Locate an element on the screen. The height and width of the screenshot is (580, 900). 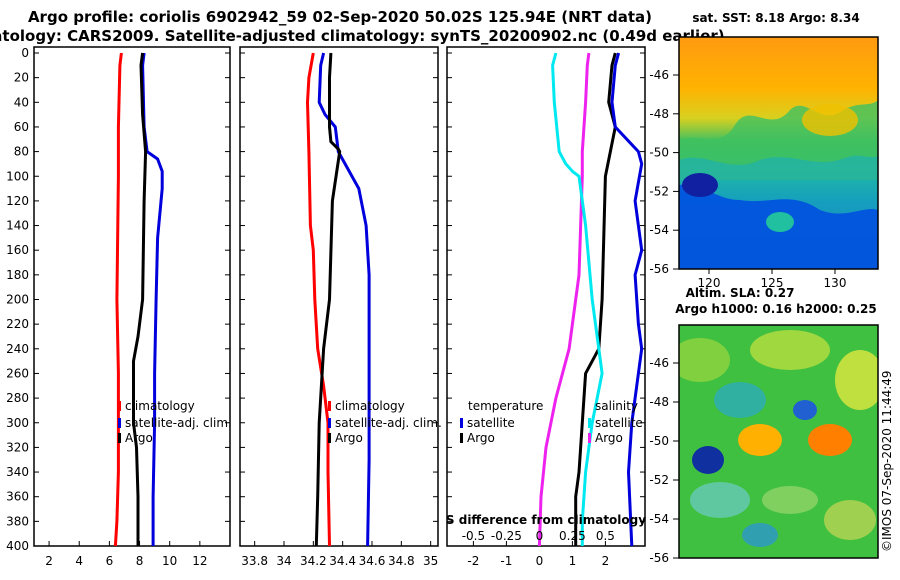
xtick-label: 12 is located at coordinates (199, 561).